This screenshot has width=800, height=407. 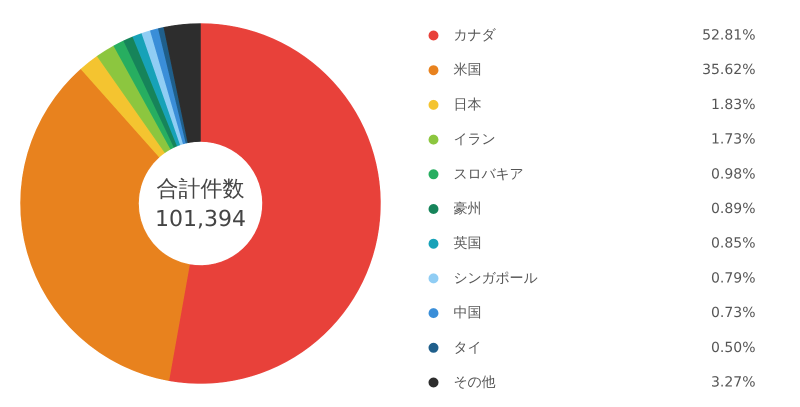 I want to click on data-label: 1.83%, so click(x=733, y=104).